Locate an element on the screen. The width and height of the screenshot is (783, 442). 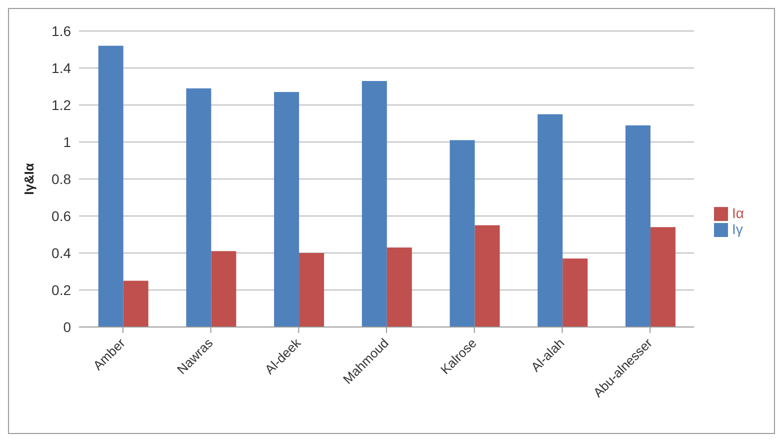
y-axis-title: Iγ&Iα is located at coordinates (29, 179).